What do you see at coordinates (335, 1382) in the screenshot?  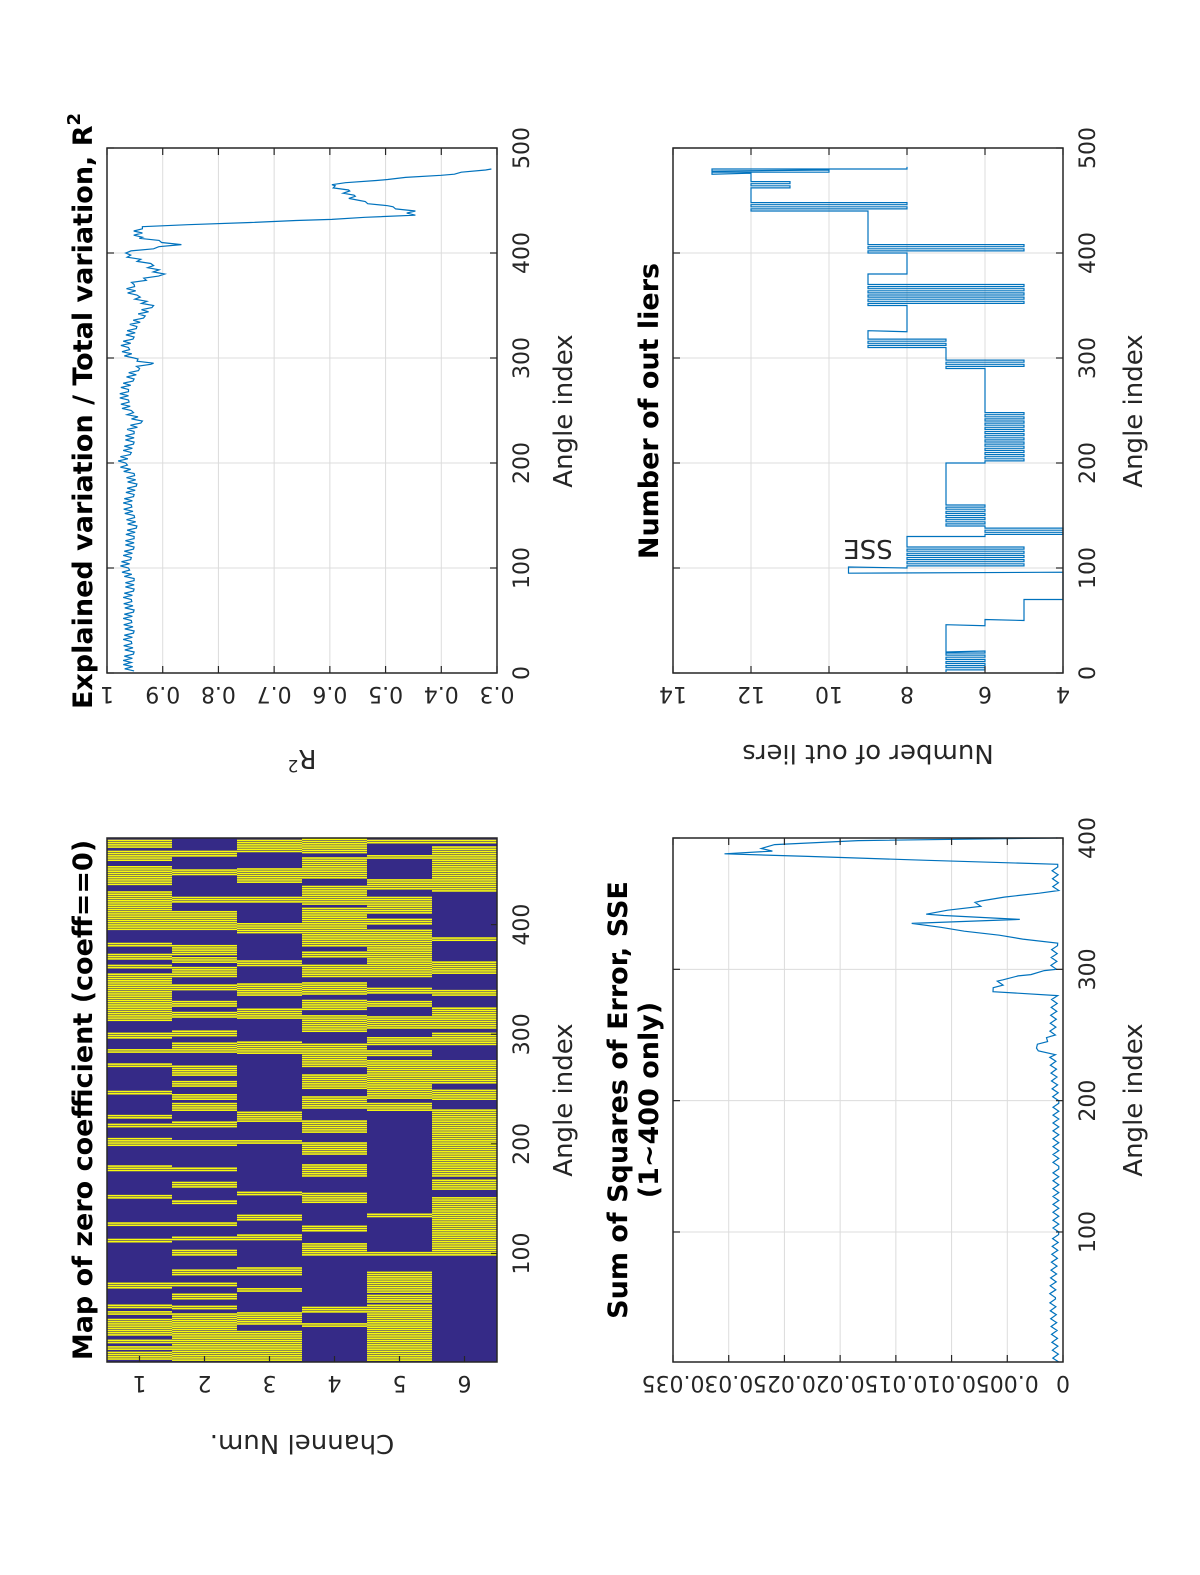 I see `heatmap-ytick-label: 4` at bounding box center [335, 1382].